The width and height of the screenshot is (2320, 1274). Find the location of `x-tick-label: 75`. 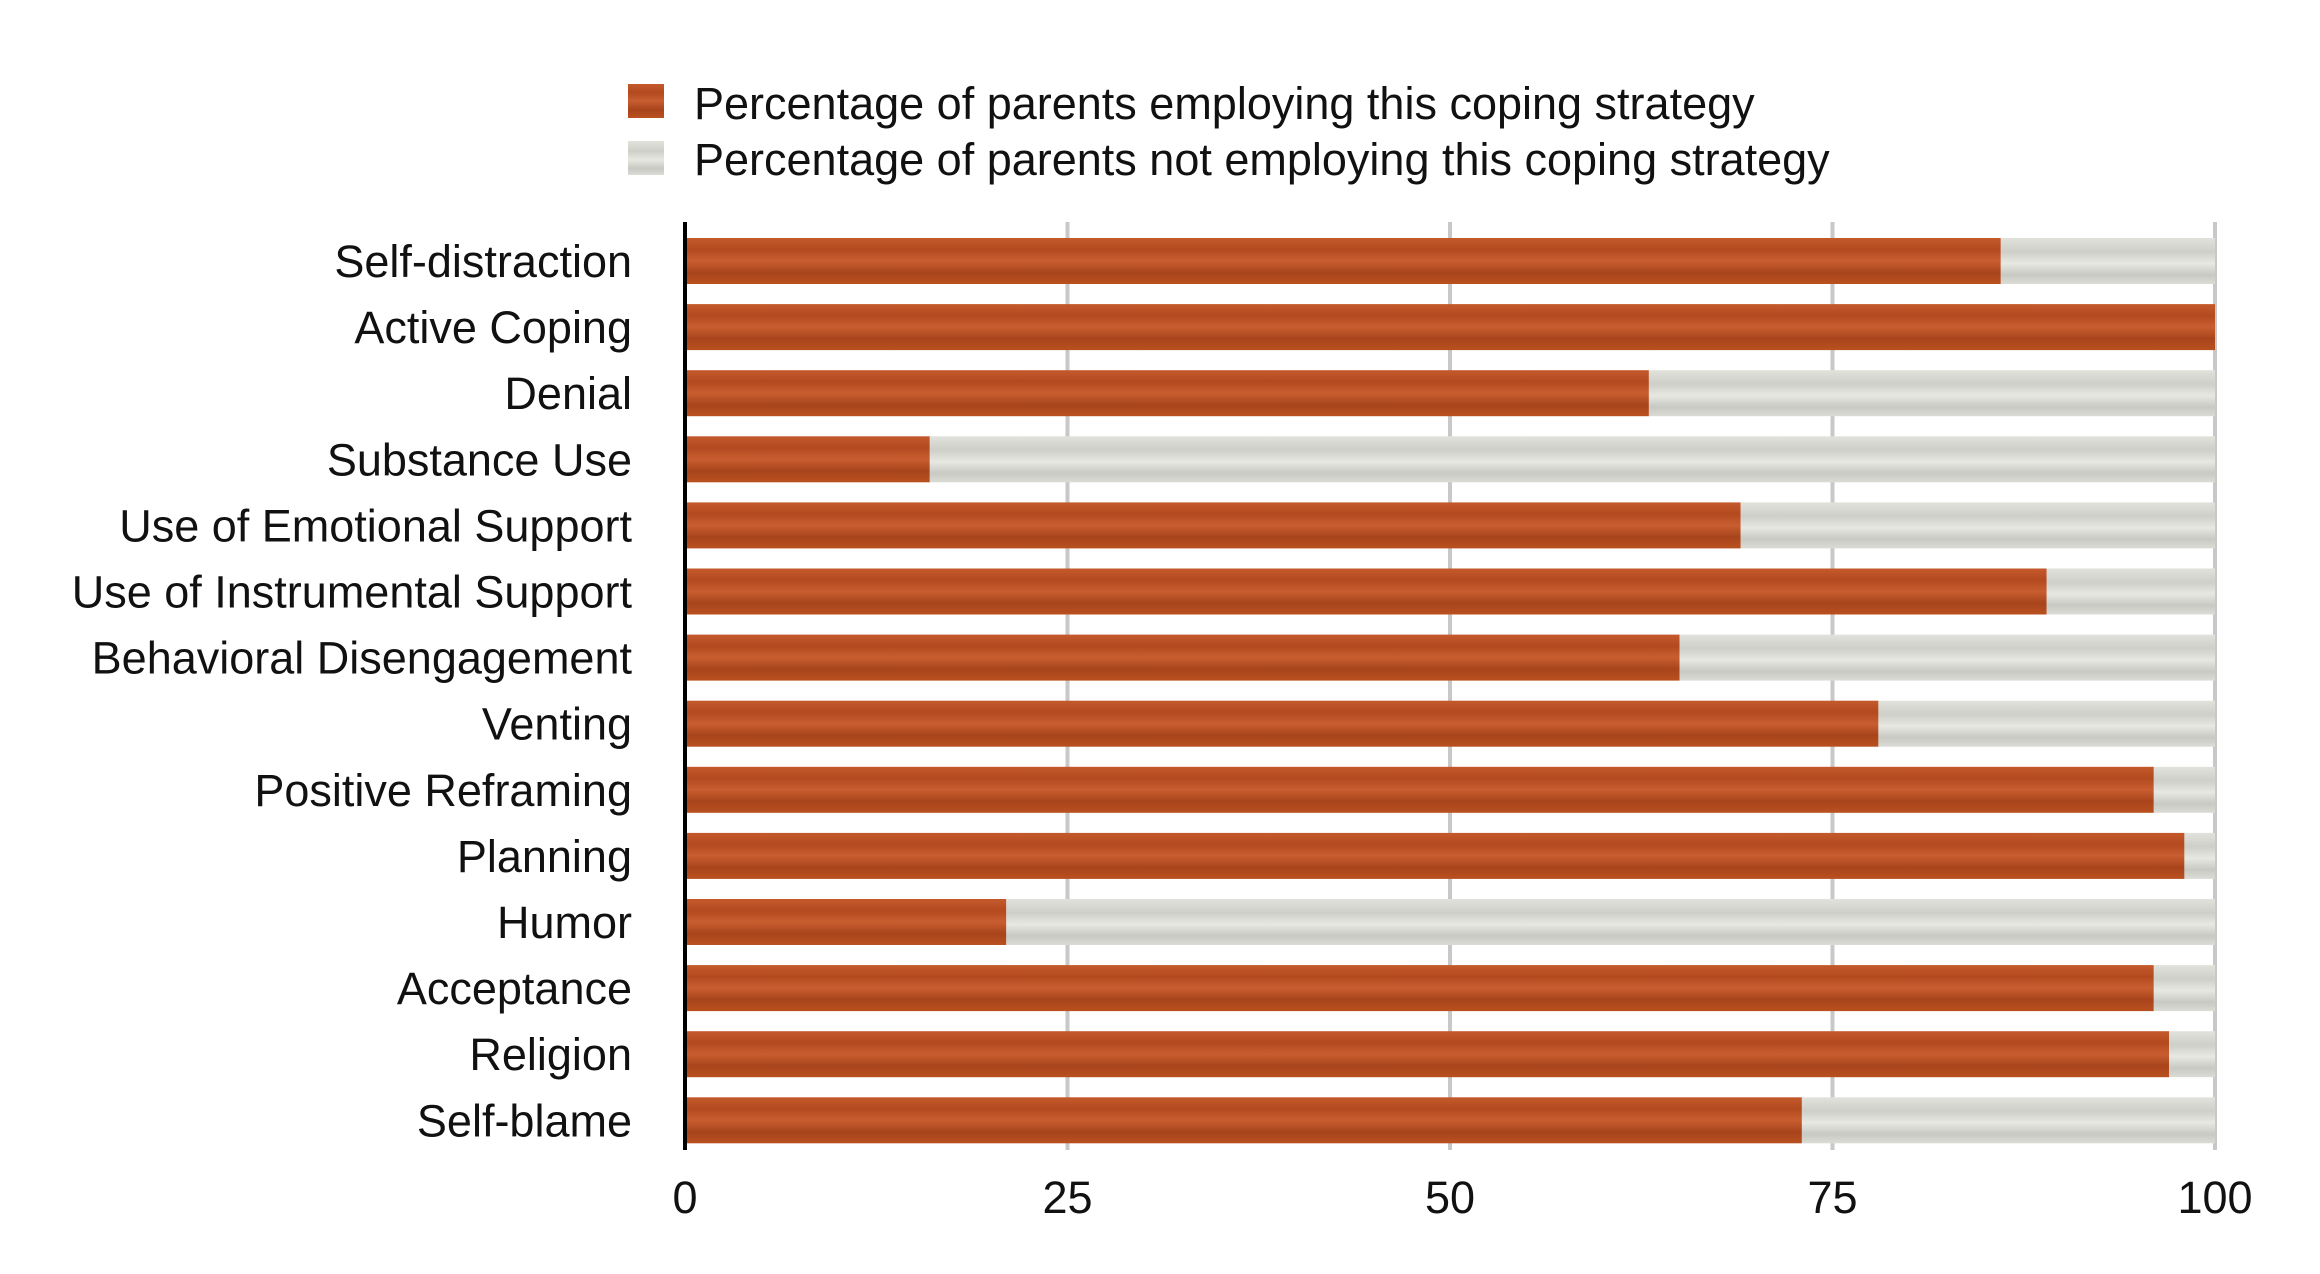

x-tick-label: 75 is located at coordinates (1832, 1197).